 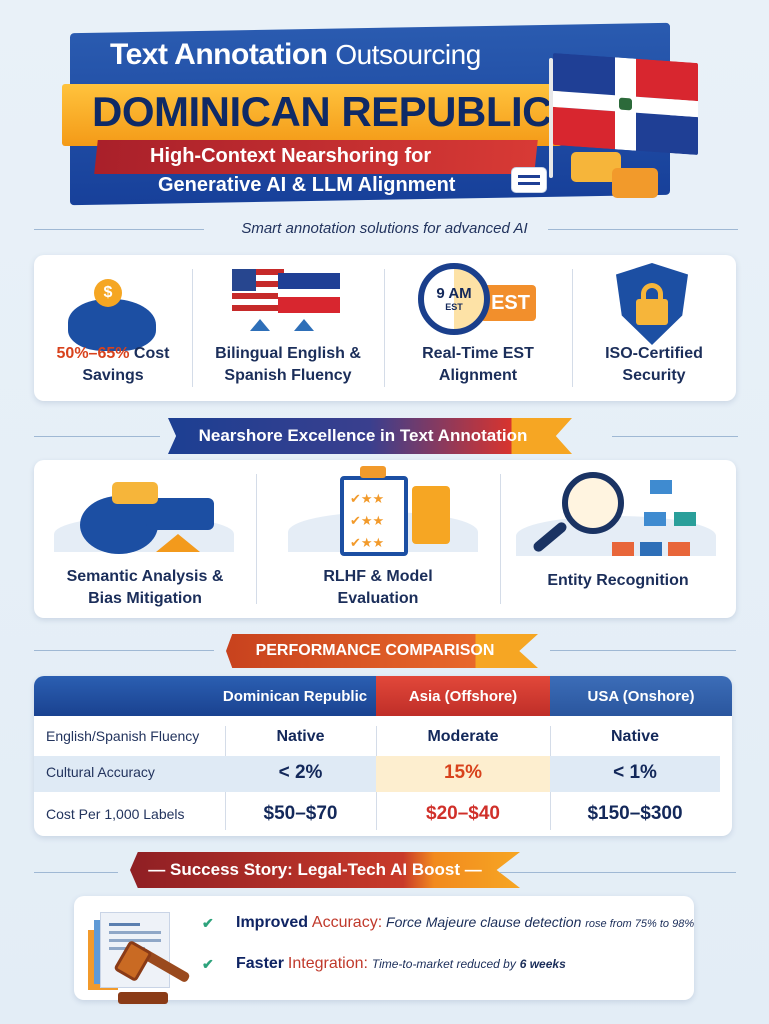 I want to click on gavel-document-icon, so click(x=139, y=956).